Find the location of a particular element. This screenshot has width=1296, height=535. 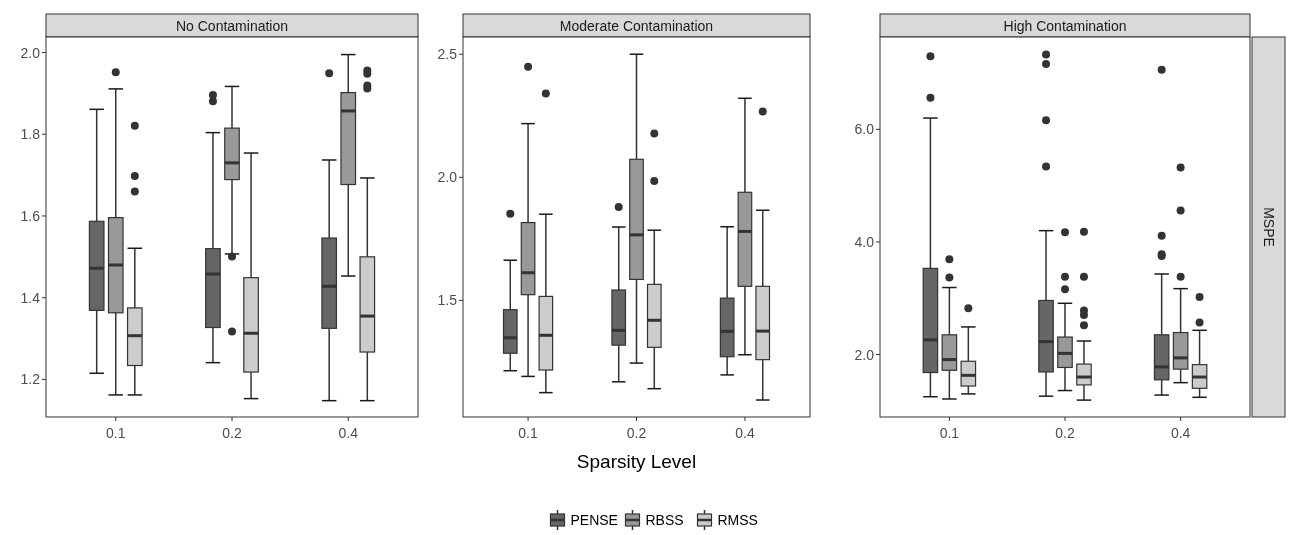

legend-label: PENSE is located at coordinates (594, 520).